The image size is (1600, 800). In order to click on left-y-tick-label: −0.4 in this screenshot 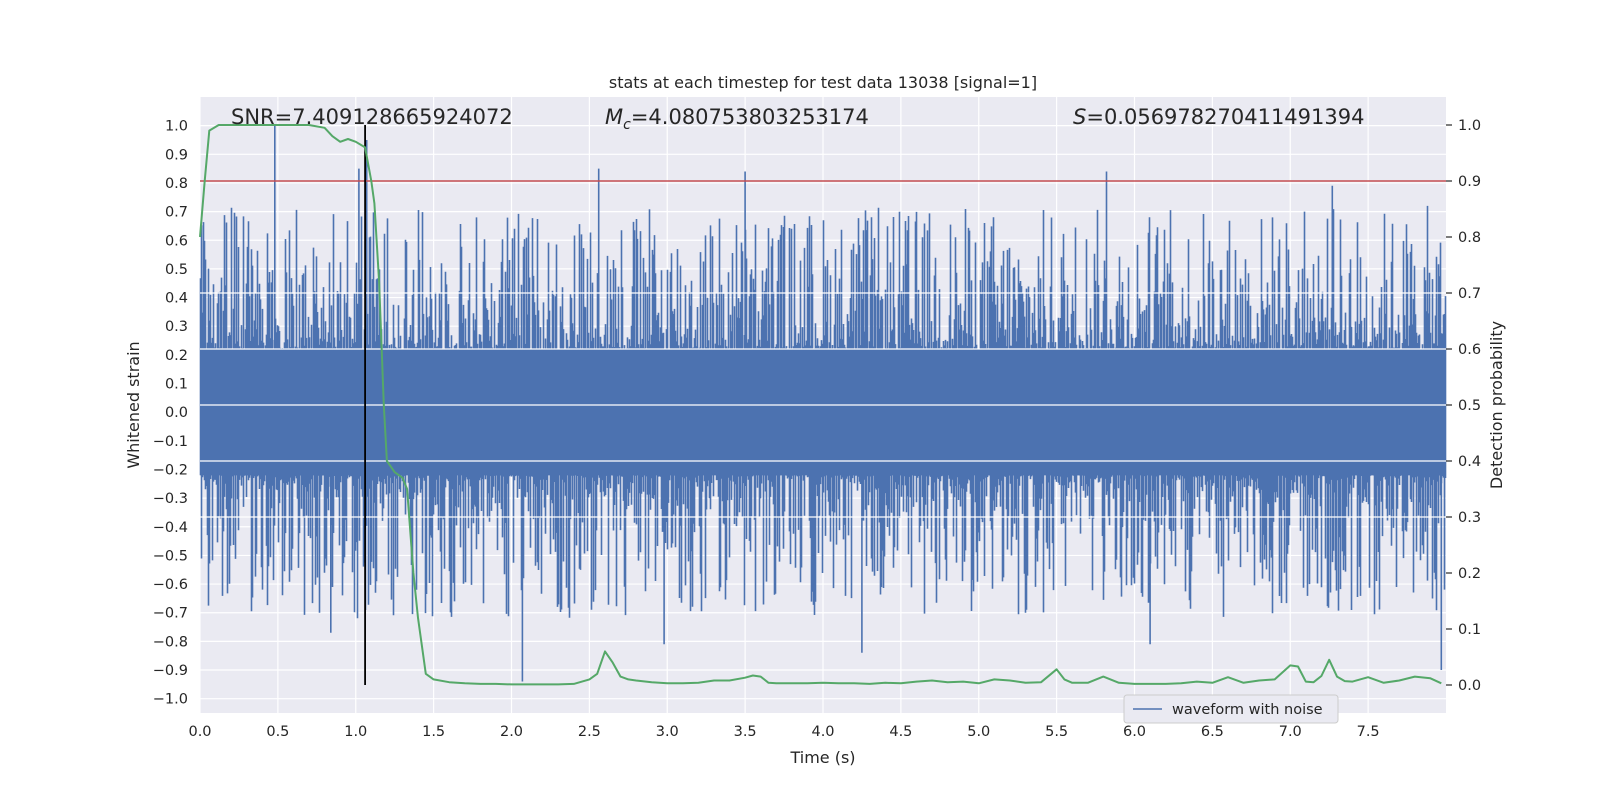, I will do `click(170, 528)`.